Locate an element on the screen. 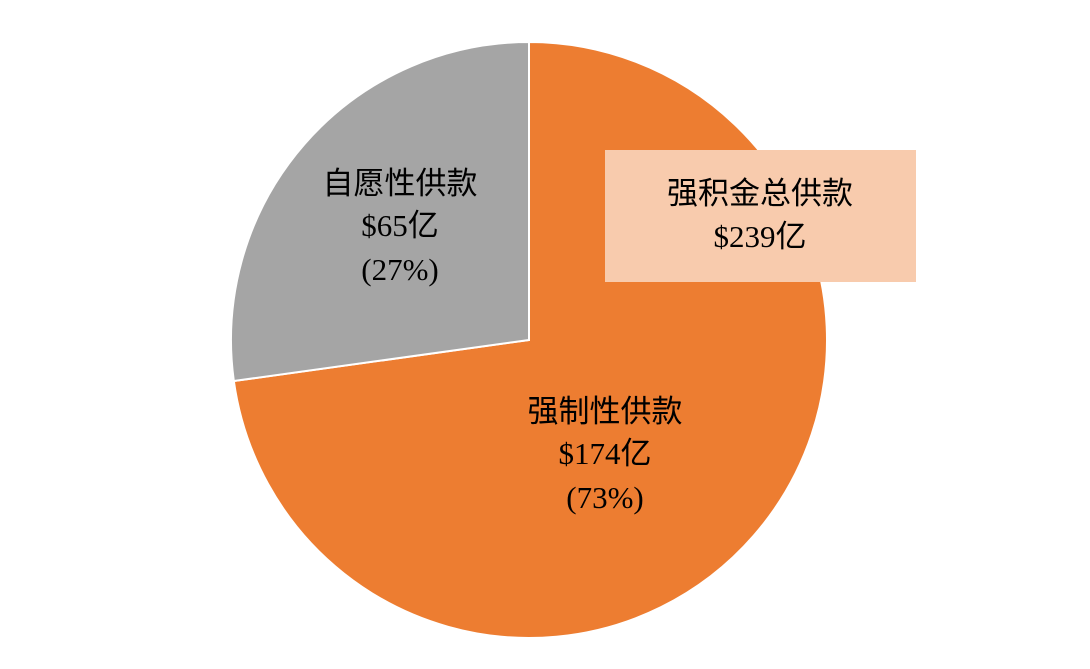 Image resolution: width=1090 pixels, height=669 pixels. slice-percent: (27%) is located at coordinates (399, 269).